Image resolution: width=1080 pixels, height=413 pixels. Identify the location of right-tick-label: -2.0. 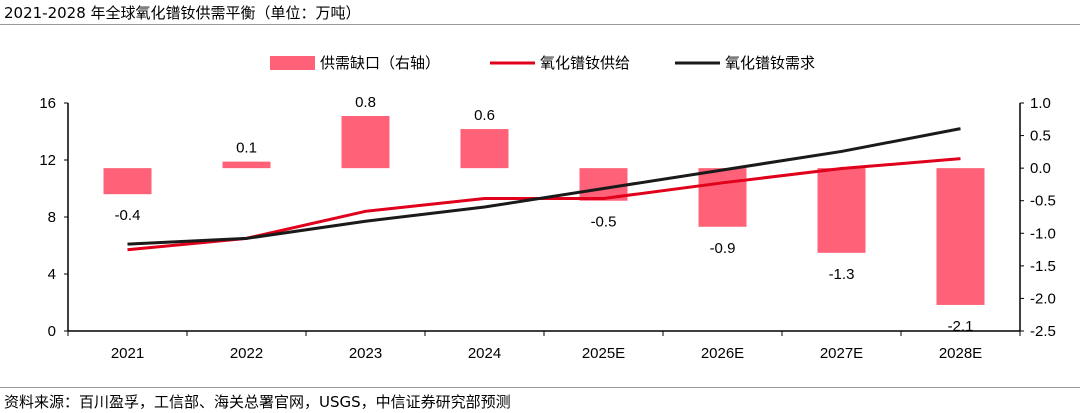
(1043, 298).